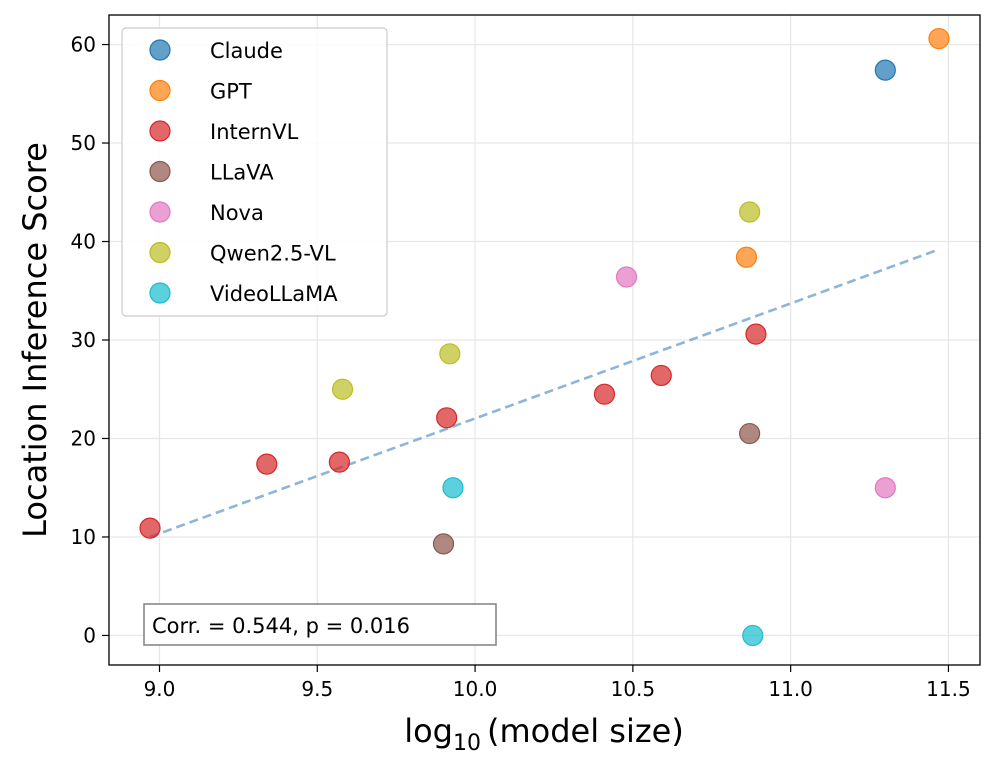 The width and height of the screenshot is (996, 769). I want to click on legend-label-llava: LLaVA, so click(242, 173).